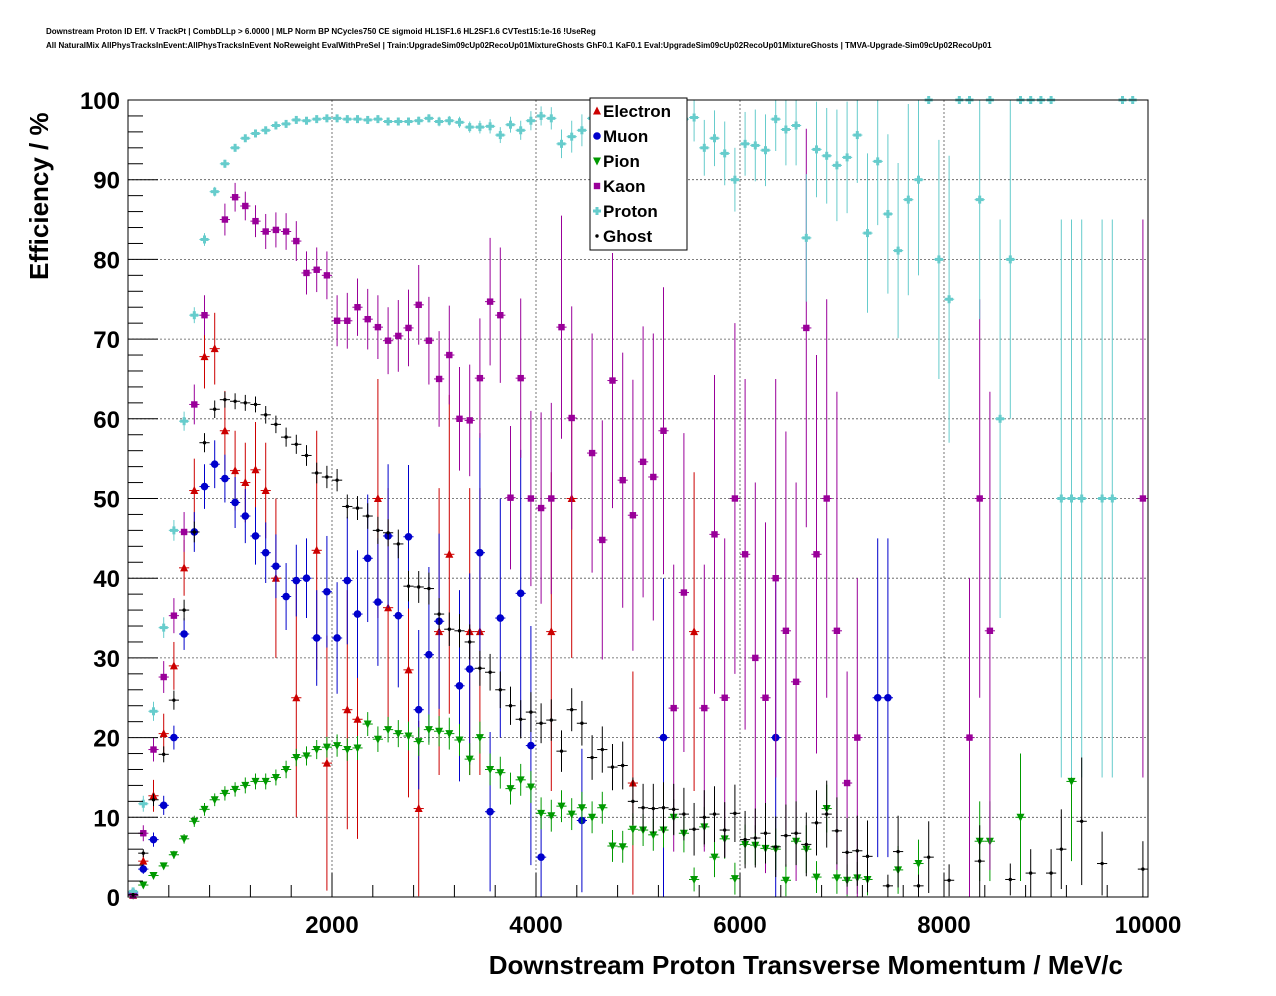 The width and height of the screenshot is (1276, 996). What do you see at coordinates (331, 925) in the screenshot?
I see `x-tick-label: 2000` at bounding box center [331, 925].